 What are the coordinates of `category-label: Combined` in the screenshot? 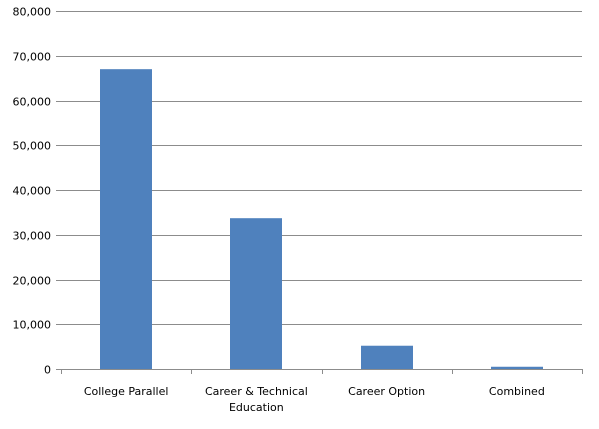 It's located at (517, 391).